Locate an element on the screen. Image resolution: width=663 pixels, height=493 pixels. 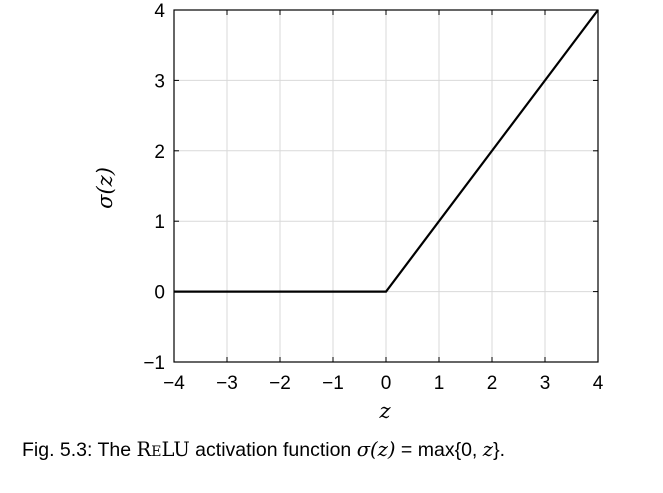
x-tick-label: 0 is located at coordinates (386, 383).